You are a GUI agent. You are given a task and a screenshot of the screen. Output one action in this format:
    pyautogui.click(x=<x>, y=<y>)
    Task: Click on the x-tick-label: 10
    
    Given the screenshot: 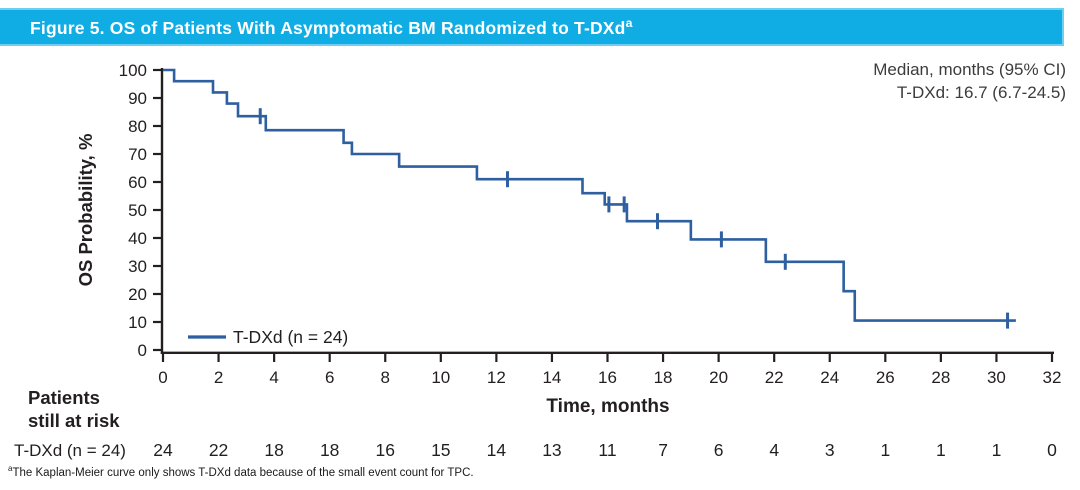 What is the action you would take?
    pyautogui.click(x=440, y=377)
    